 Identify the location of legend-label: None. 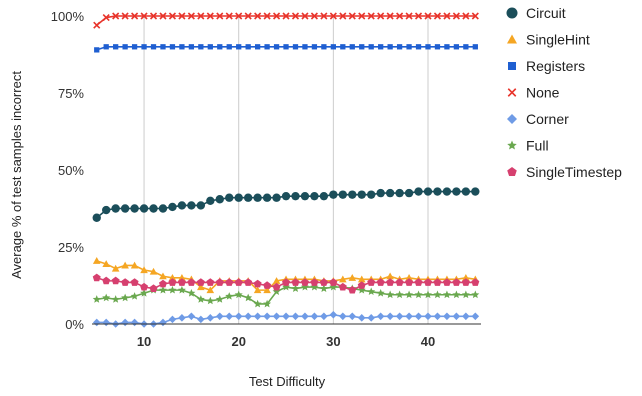
(543, 93).